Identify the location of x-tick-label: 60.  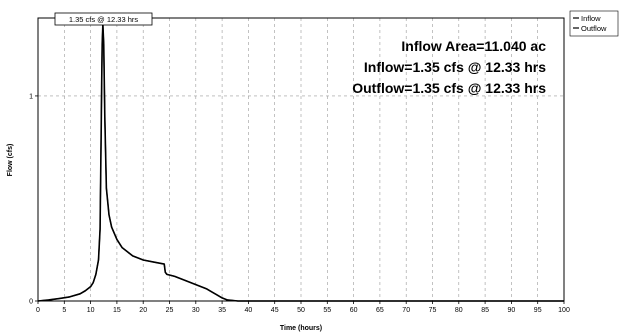
(354, 310).